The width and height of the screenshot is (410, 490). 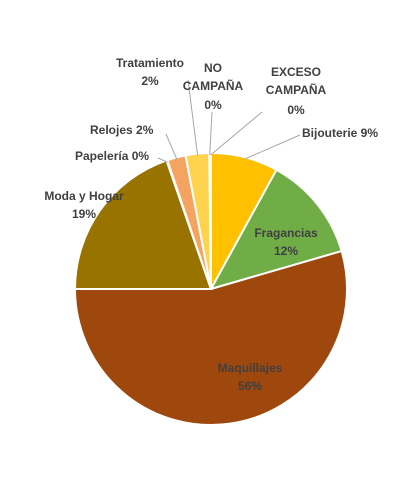 I want to click on leader-lines, so click(x=229, y=121).